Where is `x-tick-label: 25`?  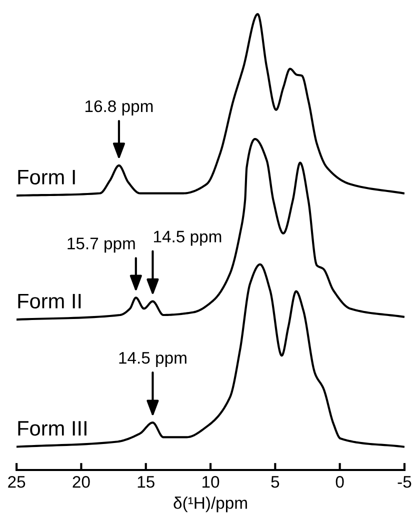 x-tick-label: 25 is located at coordinates (17, 482).